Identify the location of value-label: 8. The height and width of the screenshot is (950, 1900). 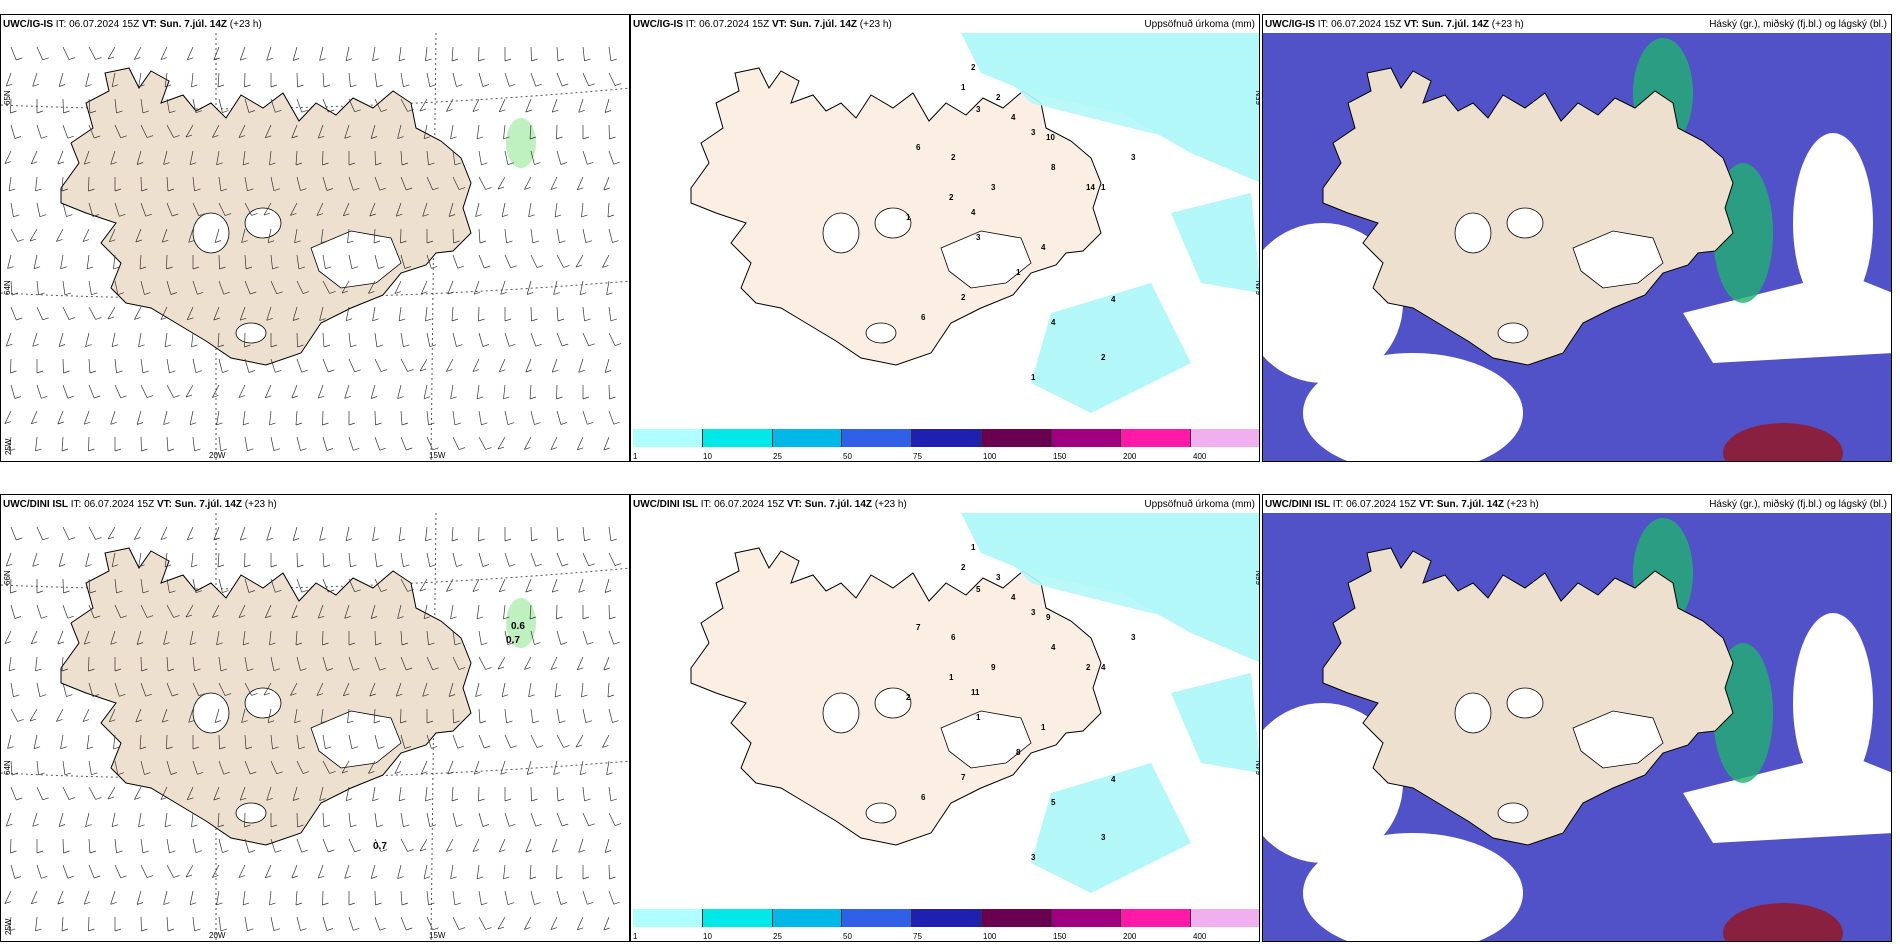
(1053, 167).